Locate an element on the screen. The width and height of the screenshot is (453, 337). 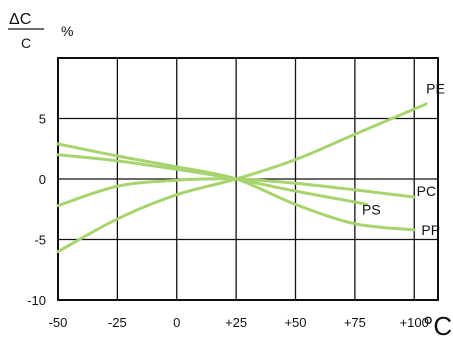
ylabel-denominator: C is located at coordinates (26, 43).